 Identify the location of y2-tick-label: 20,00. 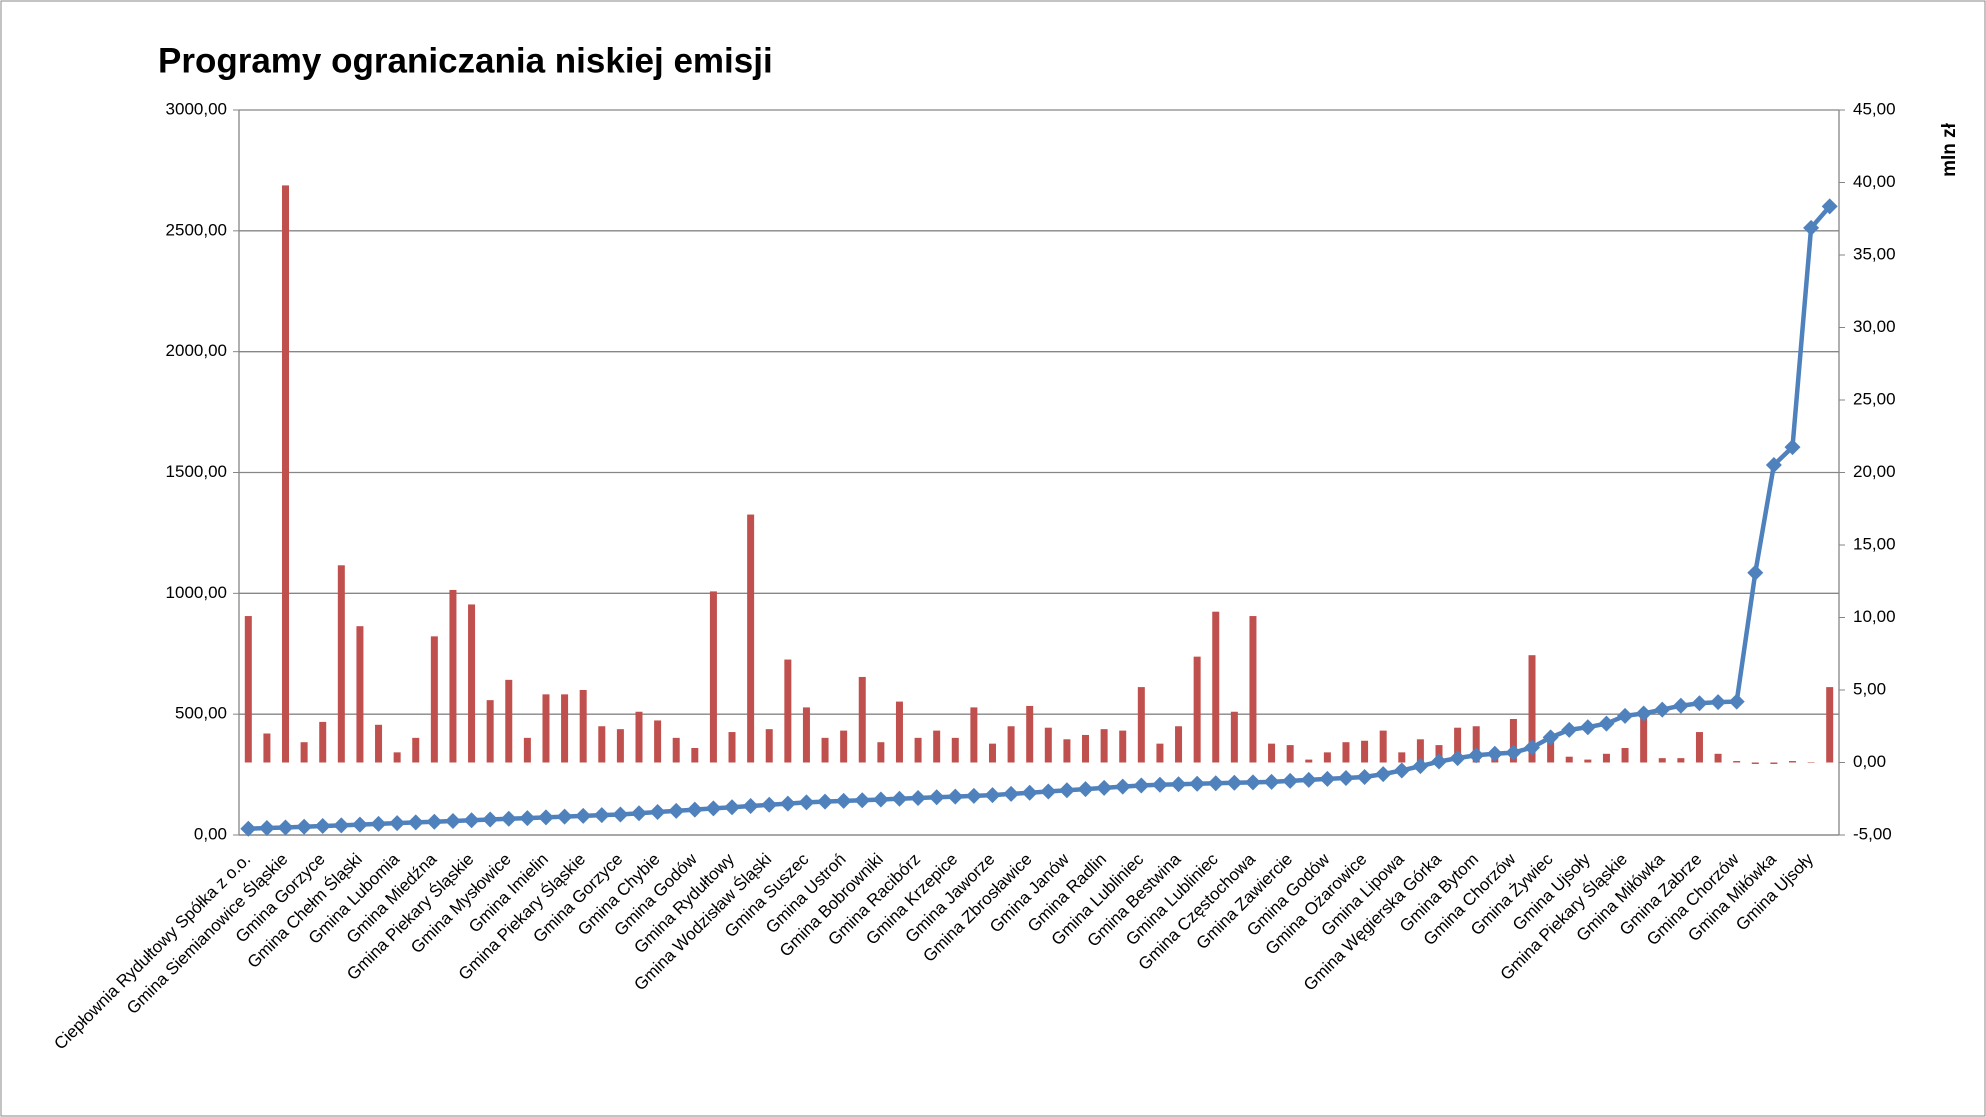
(1874, 471).